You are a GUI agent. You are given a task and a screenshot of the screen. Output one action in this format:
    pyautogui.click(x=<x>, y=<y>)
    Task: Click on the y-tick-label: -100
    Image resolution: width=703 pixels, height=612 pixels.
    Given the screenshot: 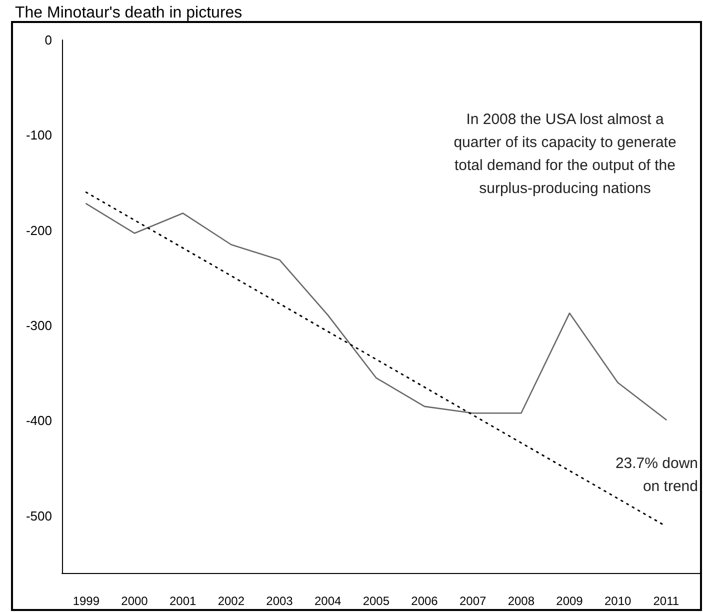 What is the action you would take?
    pyautogui.click(x=39, y=135)
    